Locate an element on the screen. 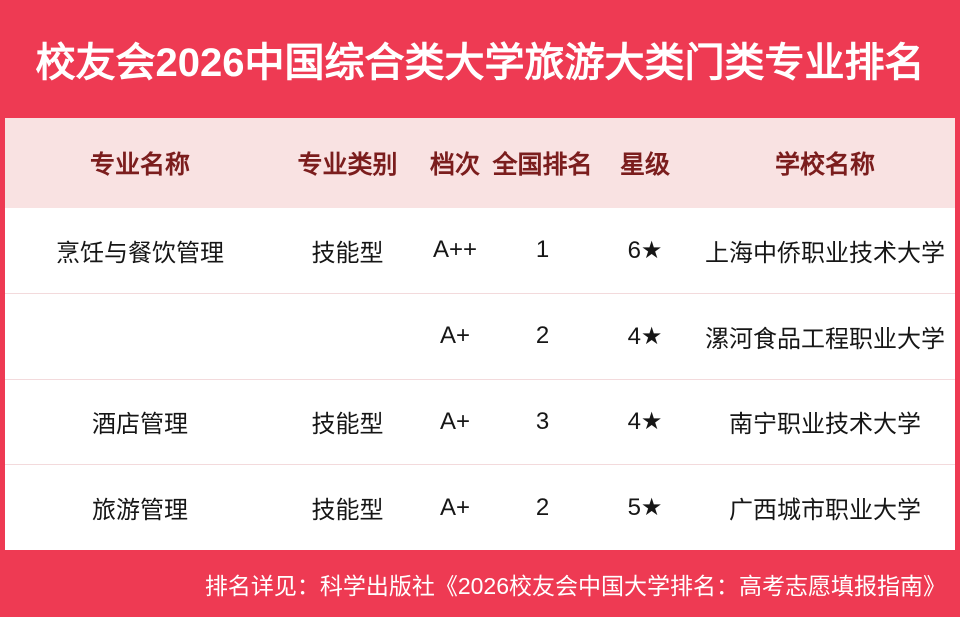 This screenshot has height=617, width=960. table-header-row: 专业名称 专业类别 档次 全国排名 星级 学校名称 is located at coordinates (480, 163).